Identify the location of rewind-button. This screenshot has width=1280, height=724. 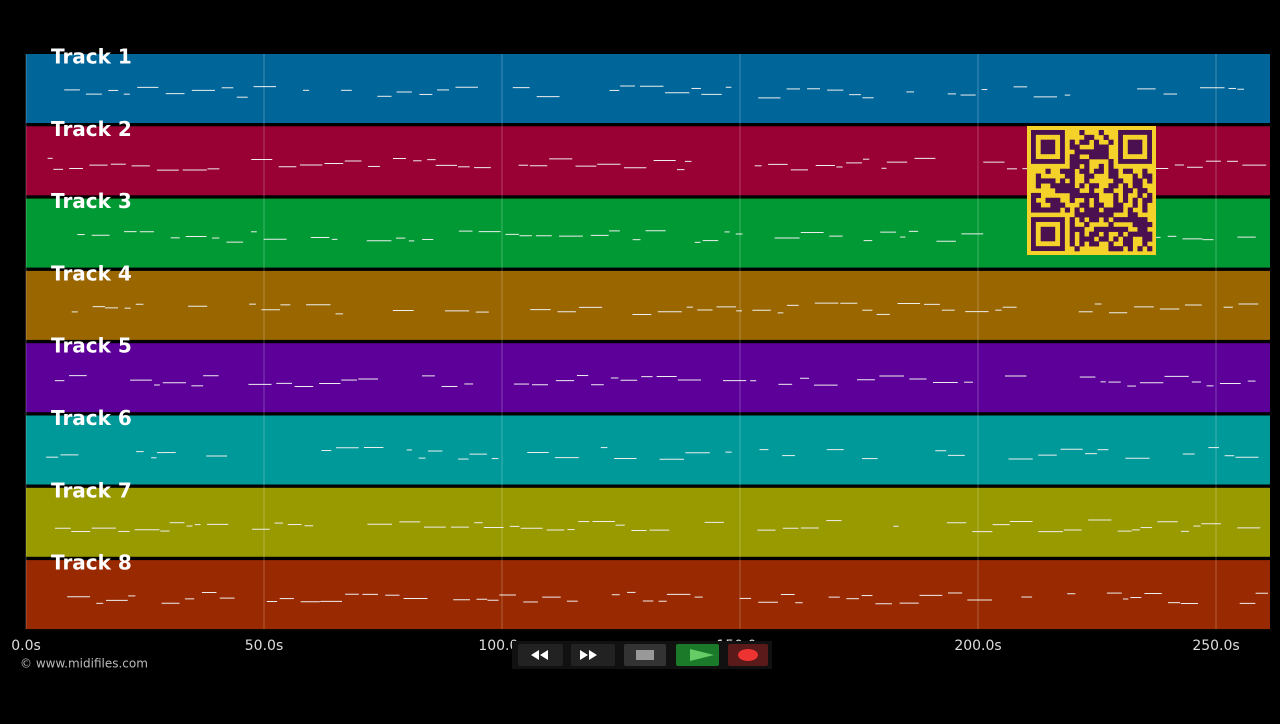
(540, 655).